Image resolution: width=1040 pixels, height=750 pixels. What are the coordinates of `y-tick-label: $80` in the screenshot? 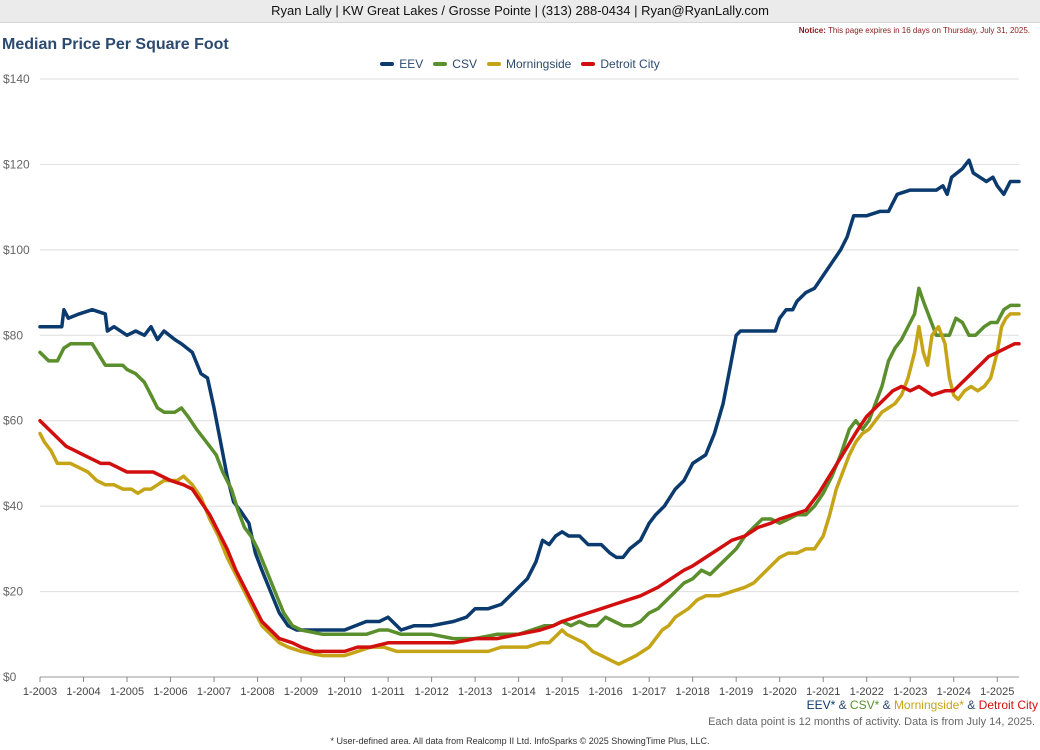 It's located at (13, 335).